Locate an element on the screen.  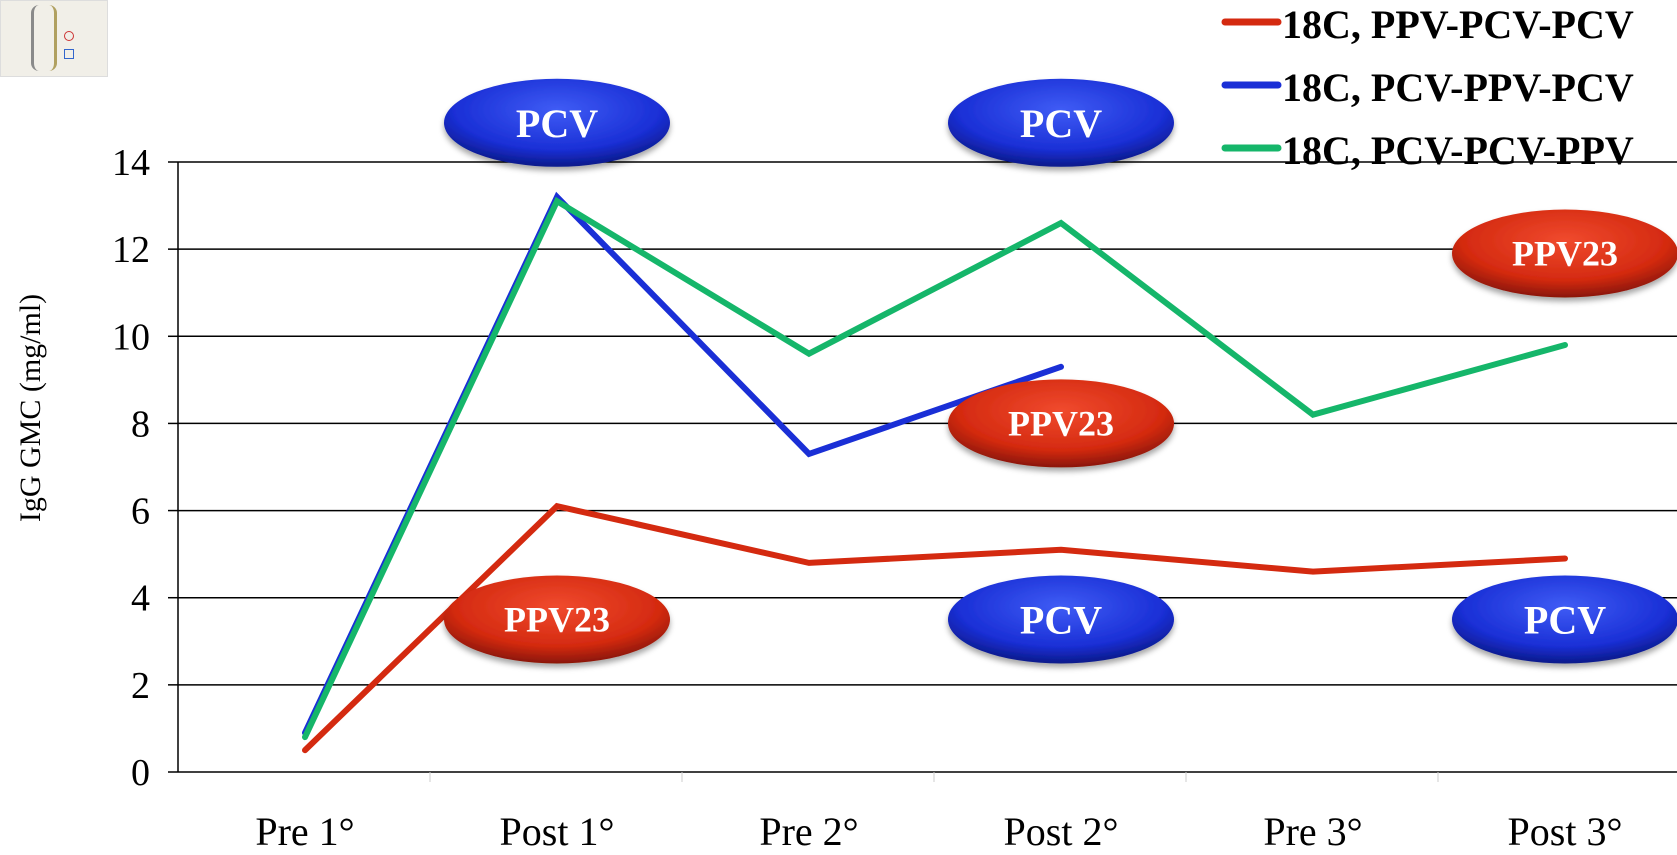
y-tick-label: 6 is located at coordinates (140, 512).